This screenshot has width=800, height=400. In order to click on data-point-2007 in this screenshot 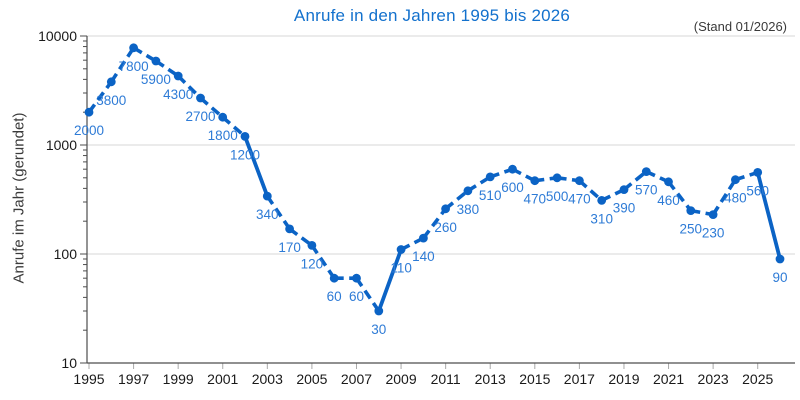, I will do `click(356, 278)`.